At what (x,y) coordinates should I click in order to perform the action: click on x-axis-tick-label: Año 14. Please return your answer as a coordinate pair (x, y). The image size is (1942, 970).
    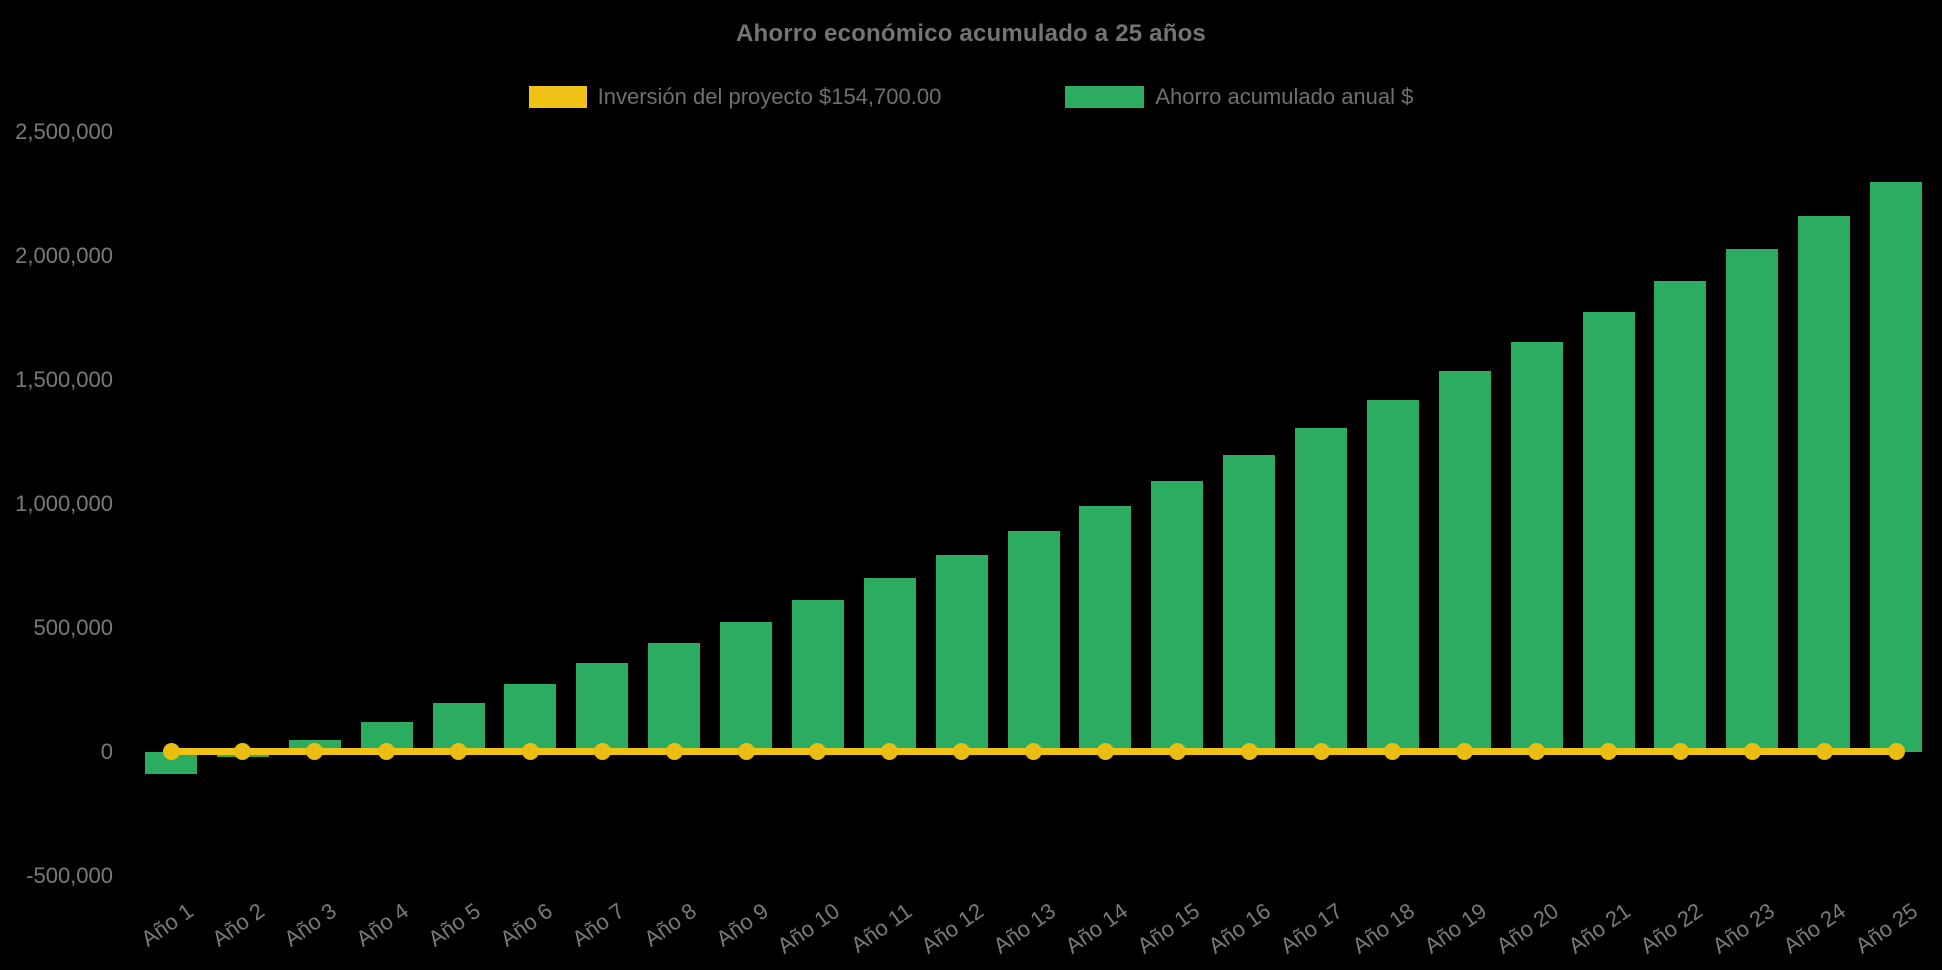
    Looking at the image, I should click on (1096, 928).